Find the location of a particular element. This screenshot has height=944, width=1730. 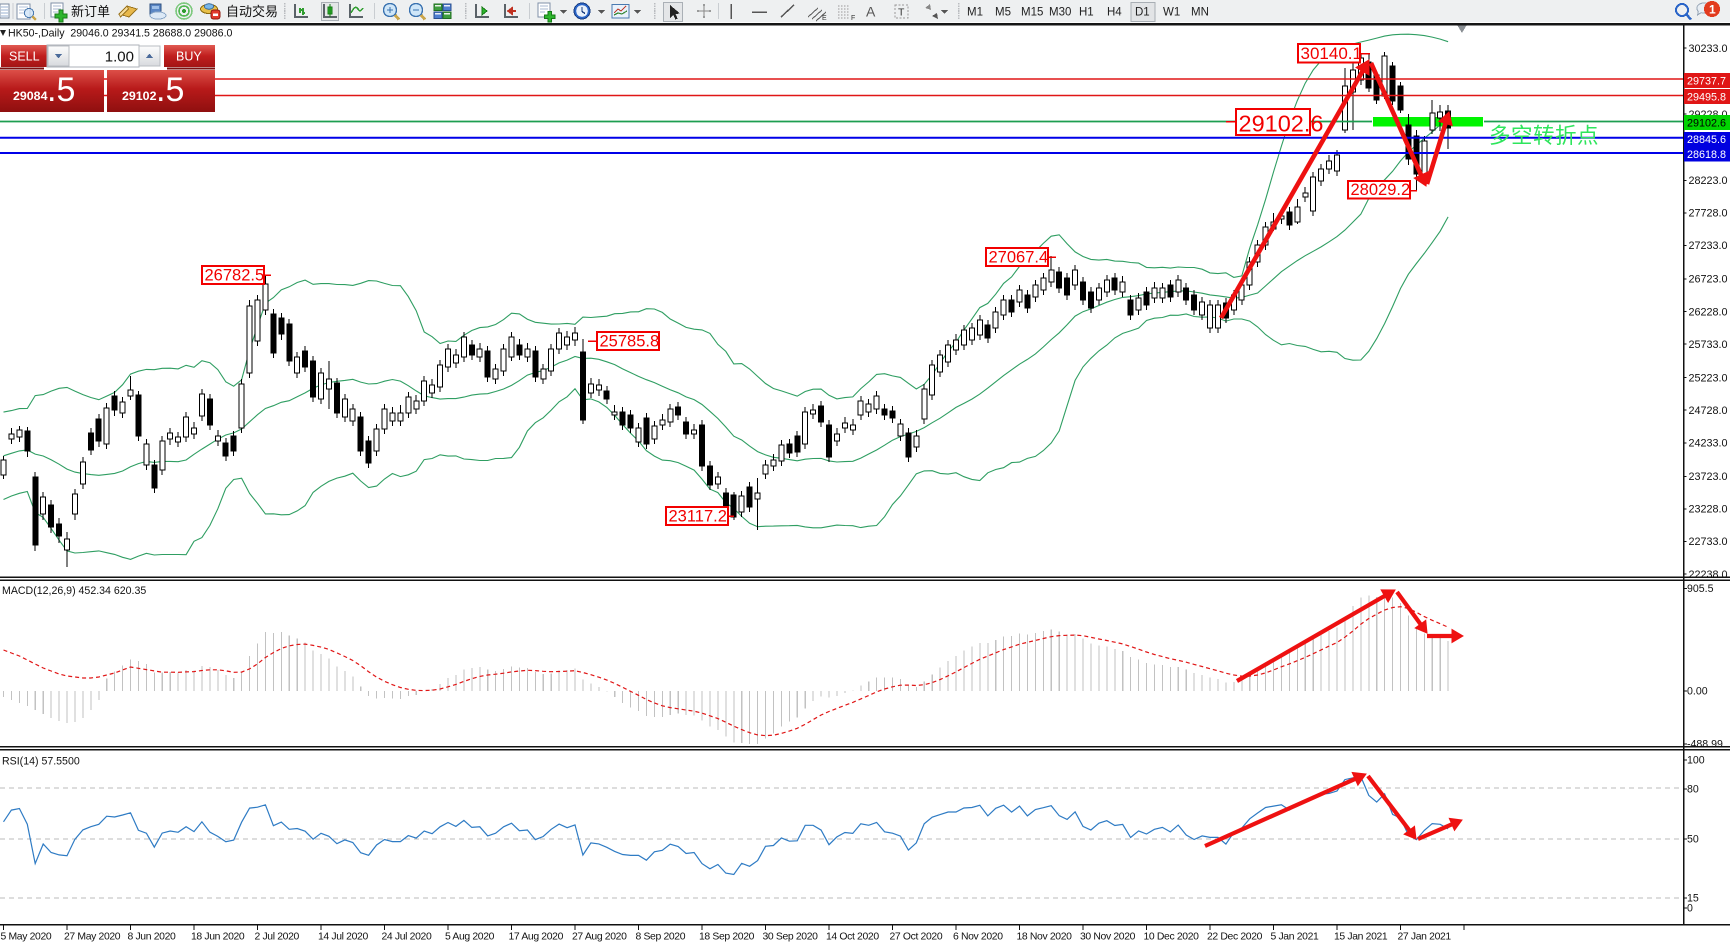

svg-text: 18 Nov 2020 is located at coordinates (1045, 937).